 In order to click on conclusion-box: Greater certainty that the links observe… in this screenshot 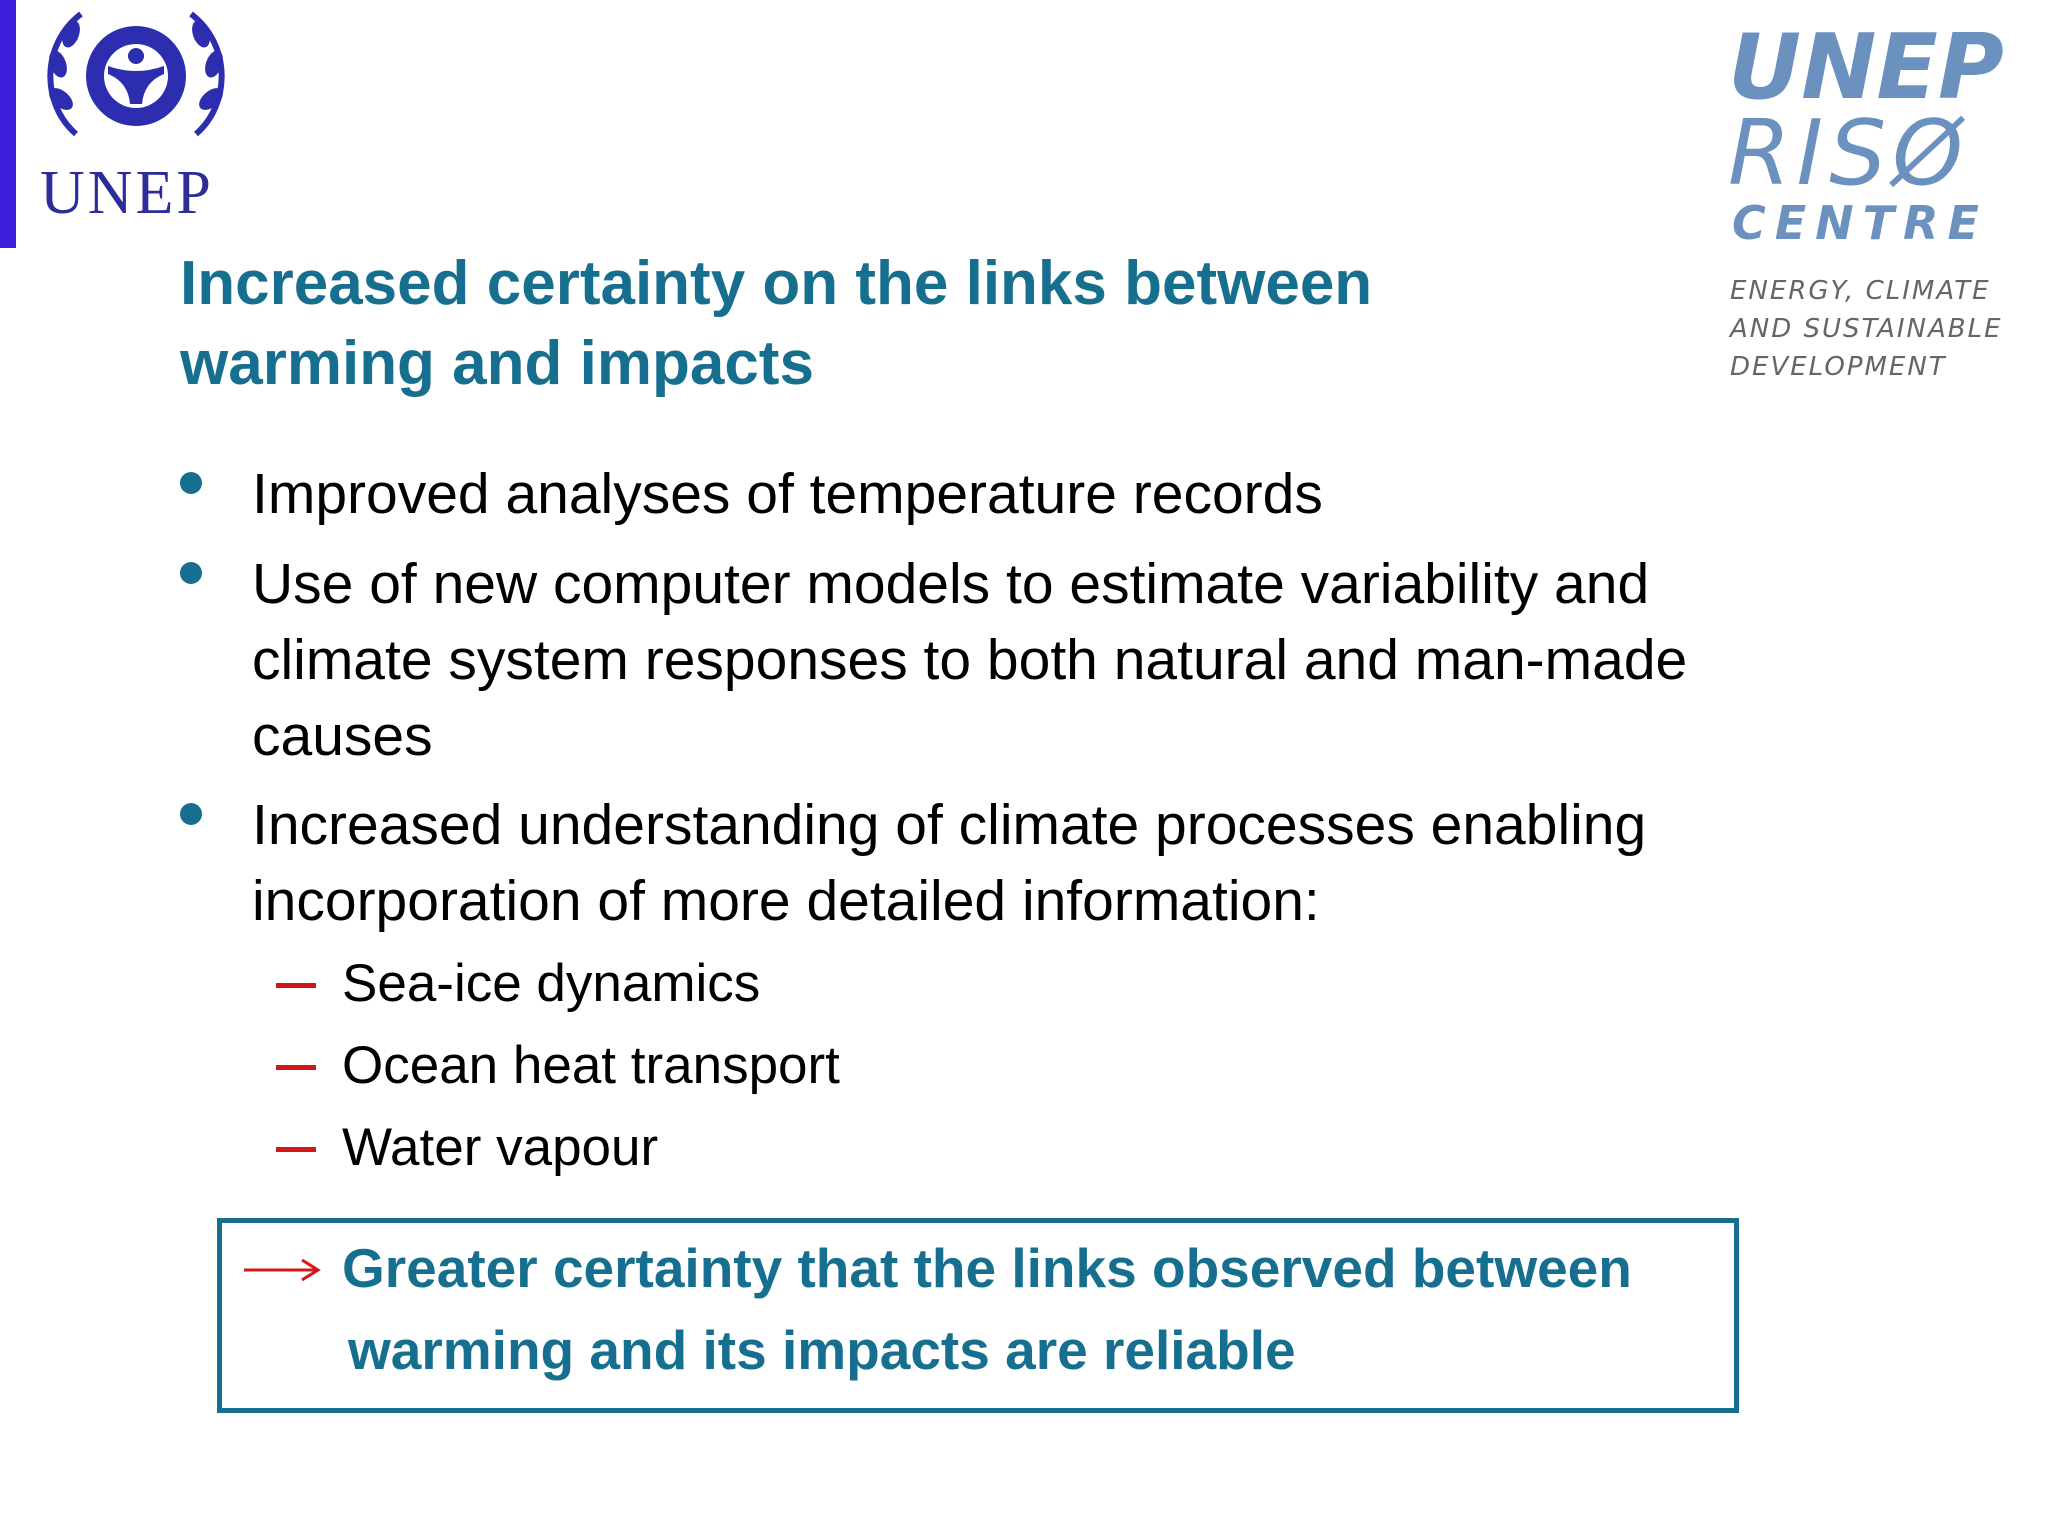, I will do `click(978, 1315)`.